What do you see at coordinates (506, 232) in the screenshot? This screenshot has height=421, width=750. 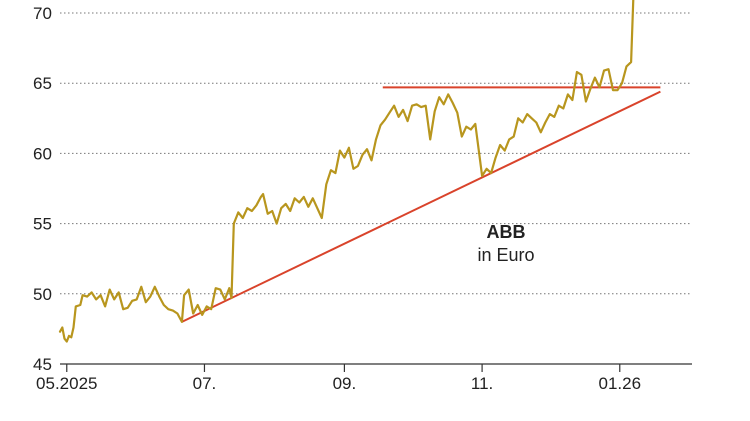 I see `chart-title: ABB` at bounding box center [506, 232].